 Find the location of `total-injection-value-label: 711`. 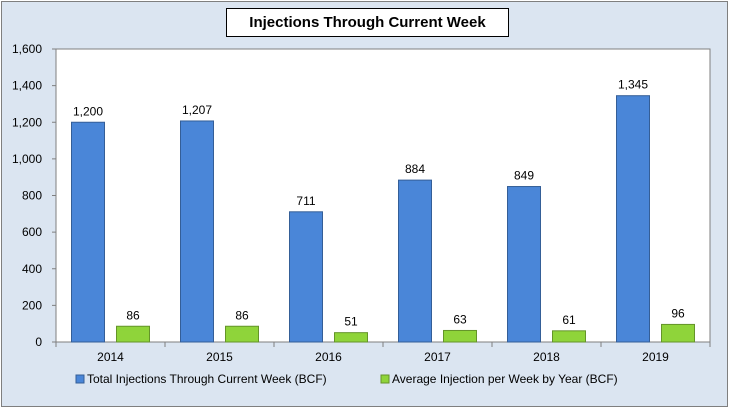

total-injection-value-label: 711 is located at coordinates (305, 201).